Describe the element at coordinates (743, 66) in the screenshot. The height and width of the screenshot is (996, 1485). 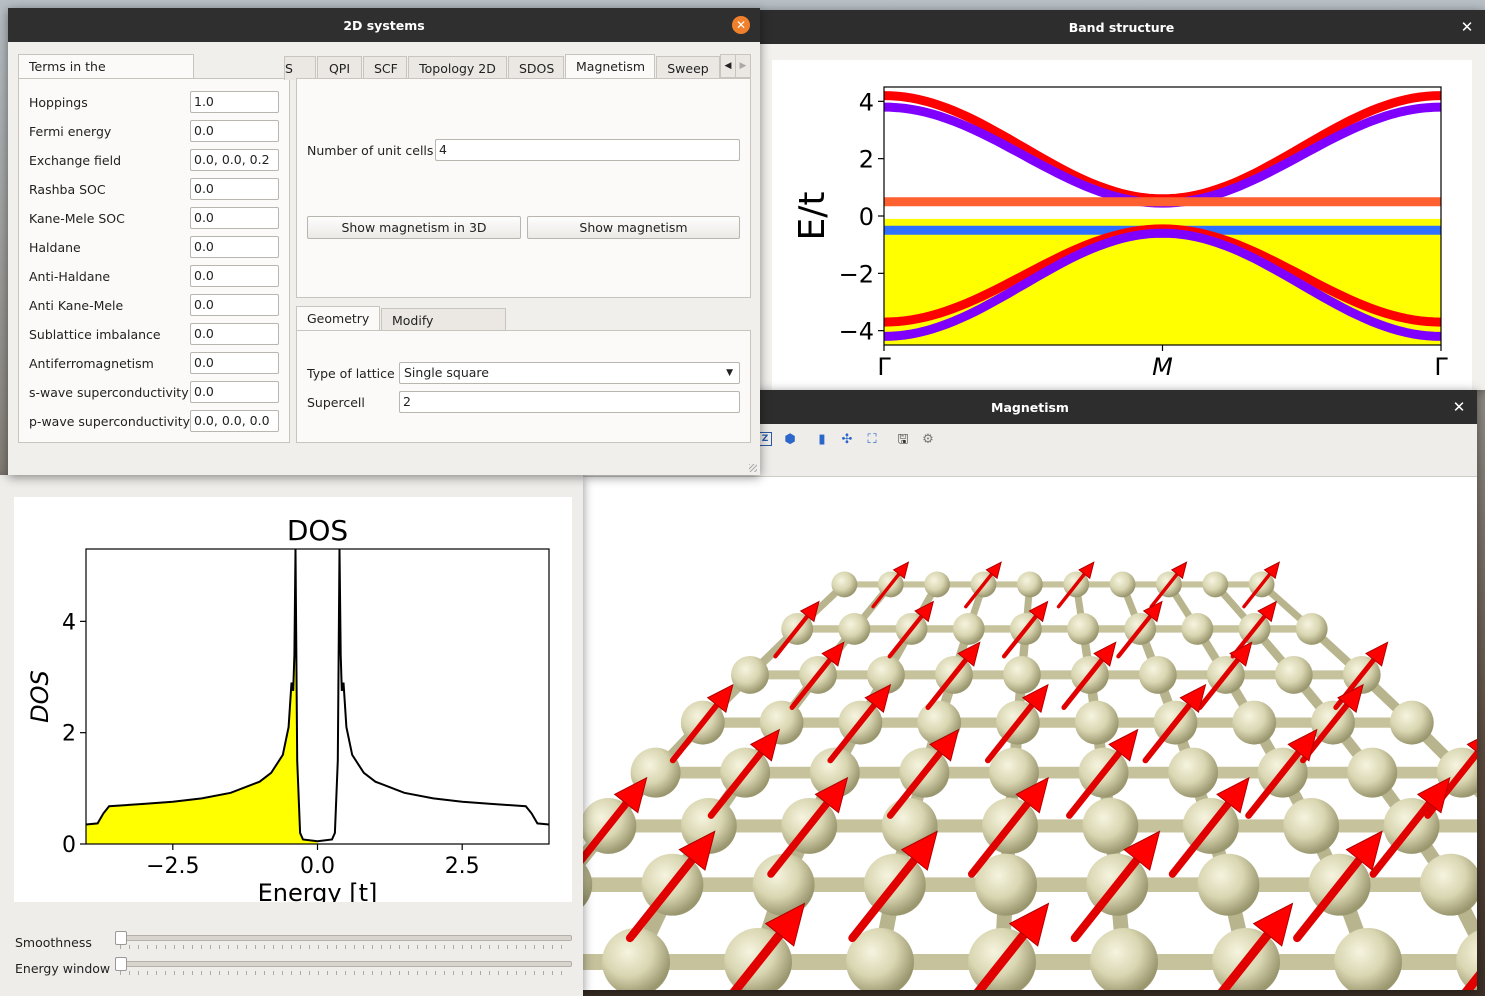
I see `tab-scroll-right-button: ▶` at that location.